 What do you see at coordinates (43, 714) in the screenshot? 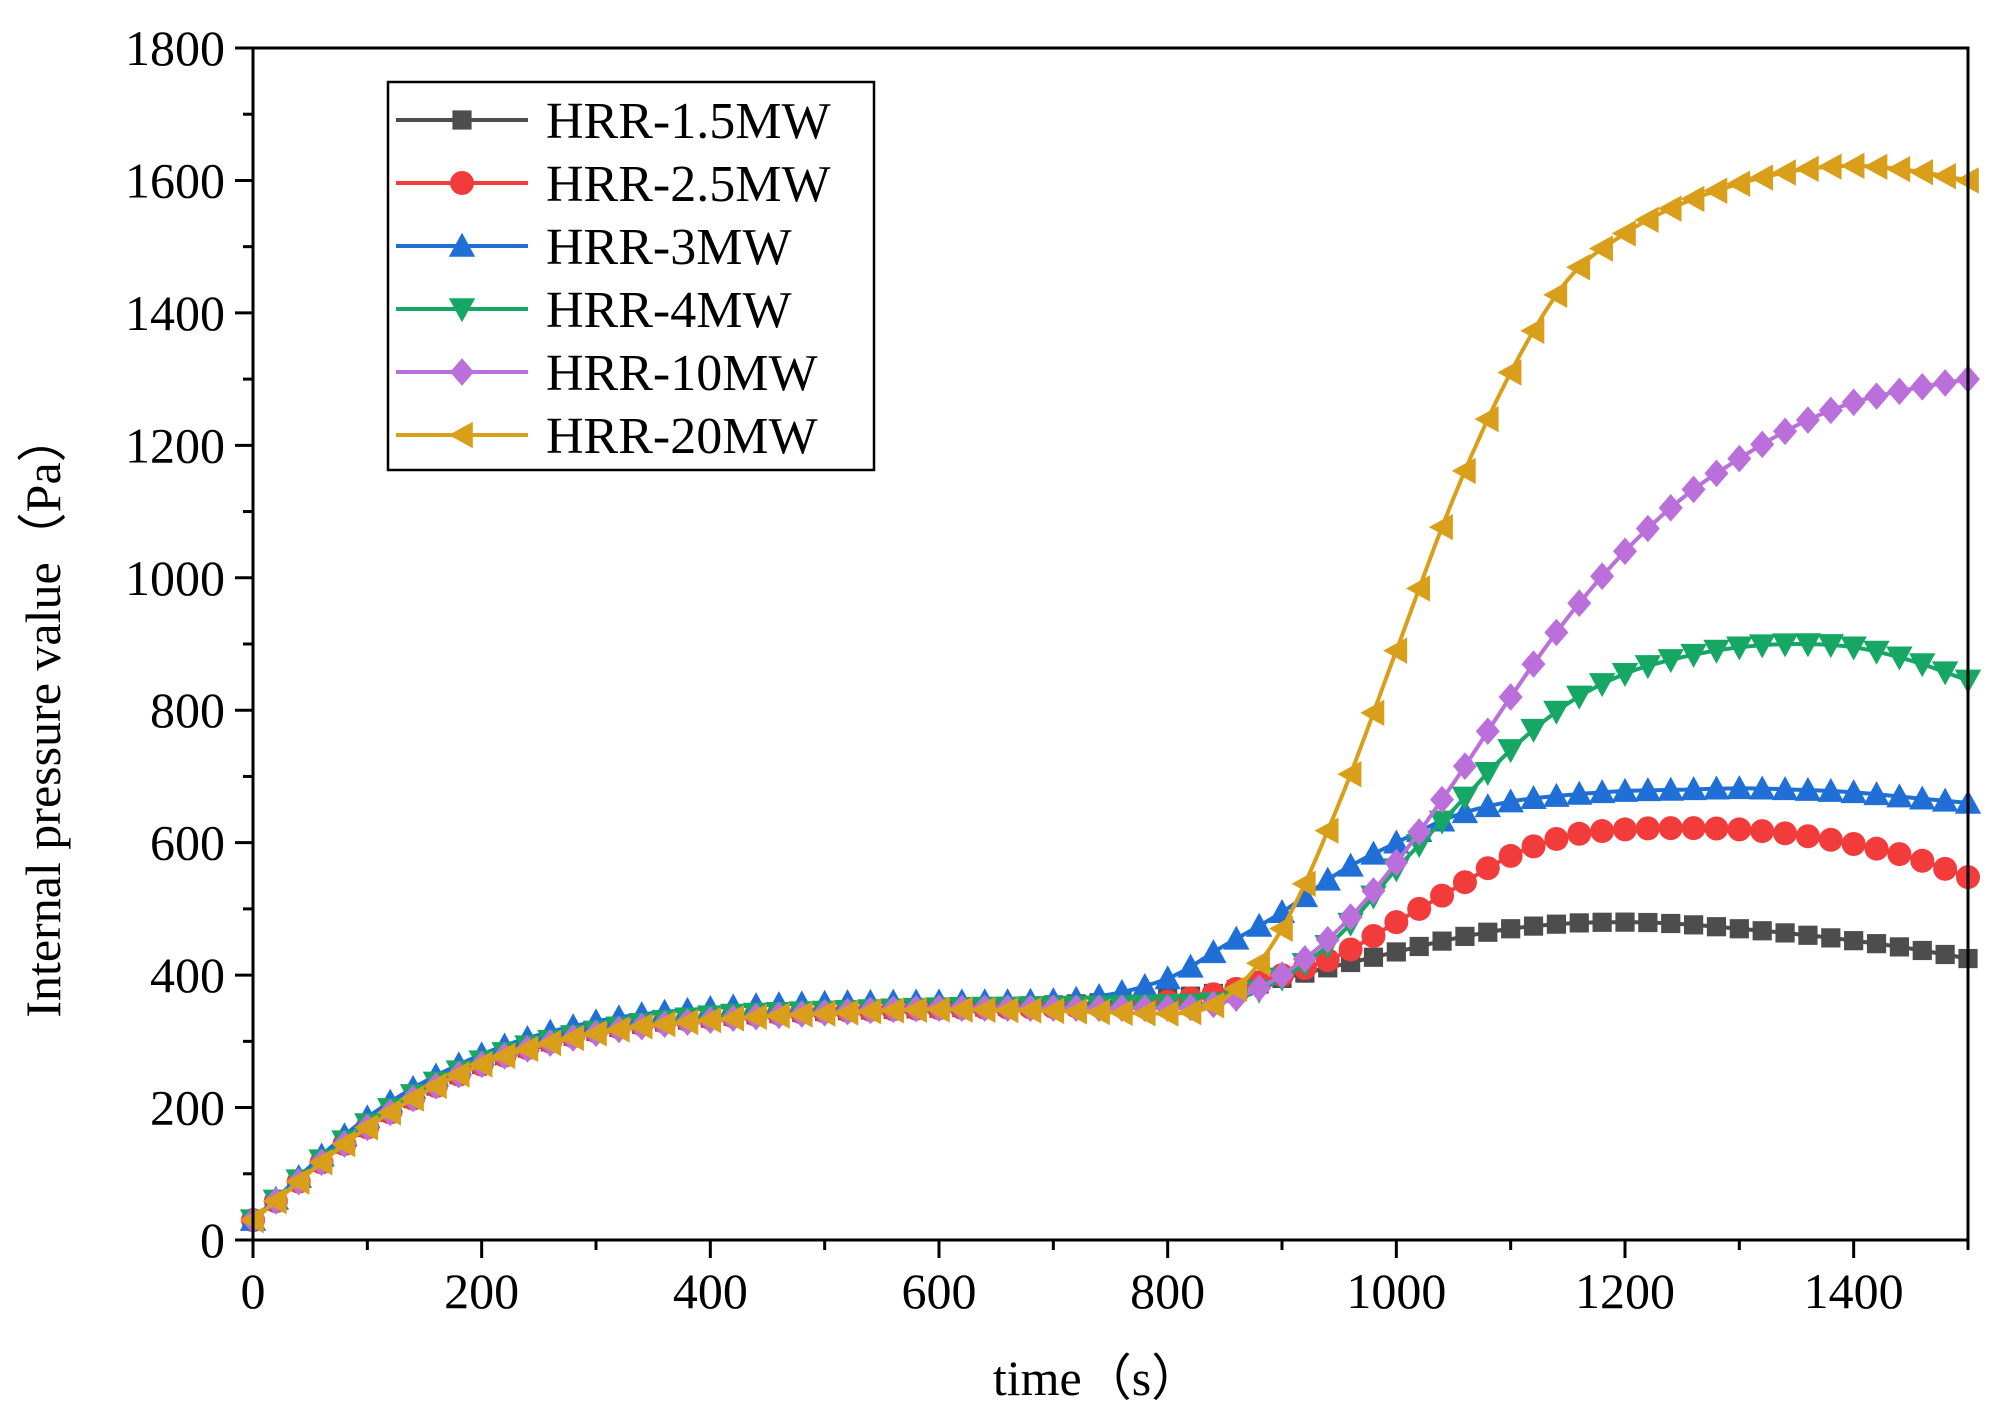
I see `y-axis-title: Internal pressure value（Pa）` at bounding box center [43, 714].